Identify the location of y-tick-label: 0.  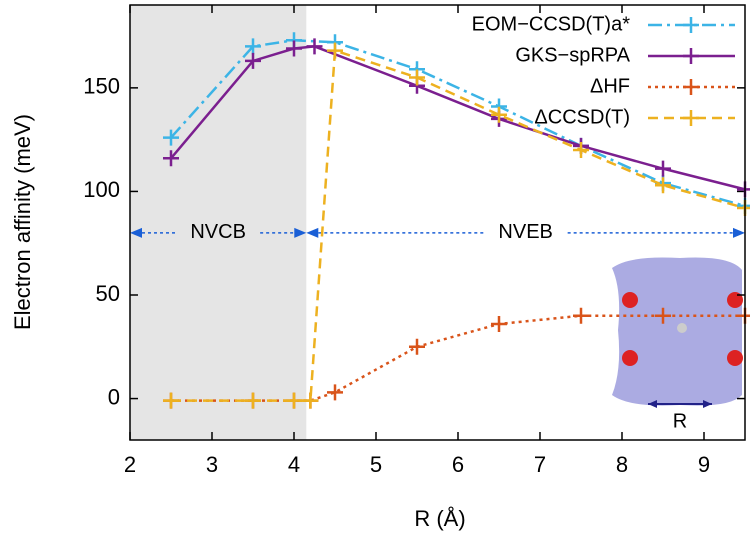
(114, 396).